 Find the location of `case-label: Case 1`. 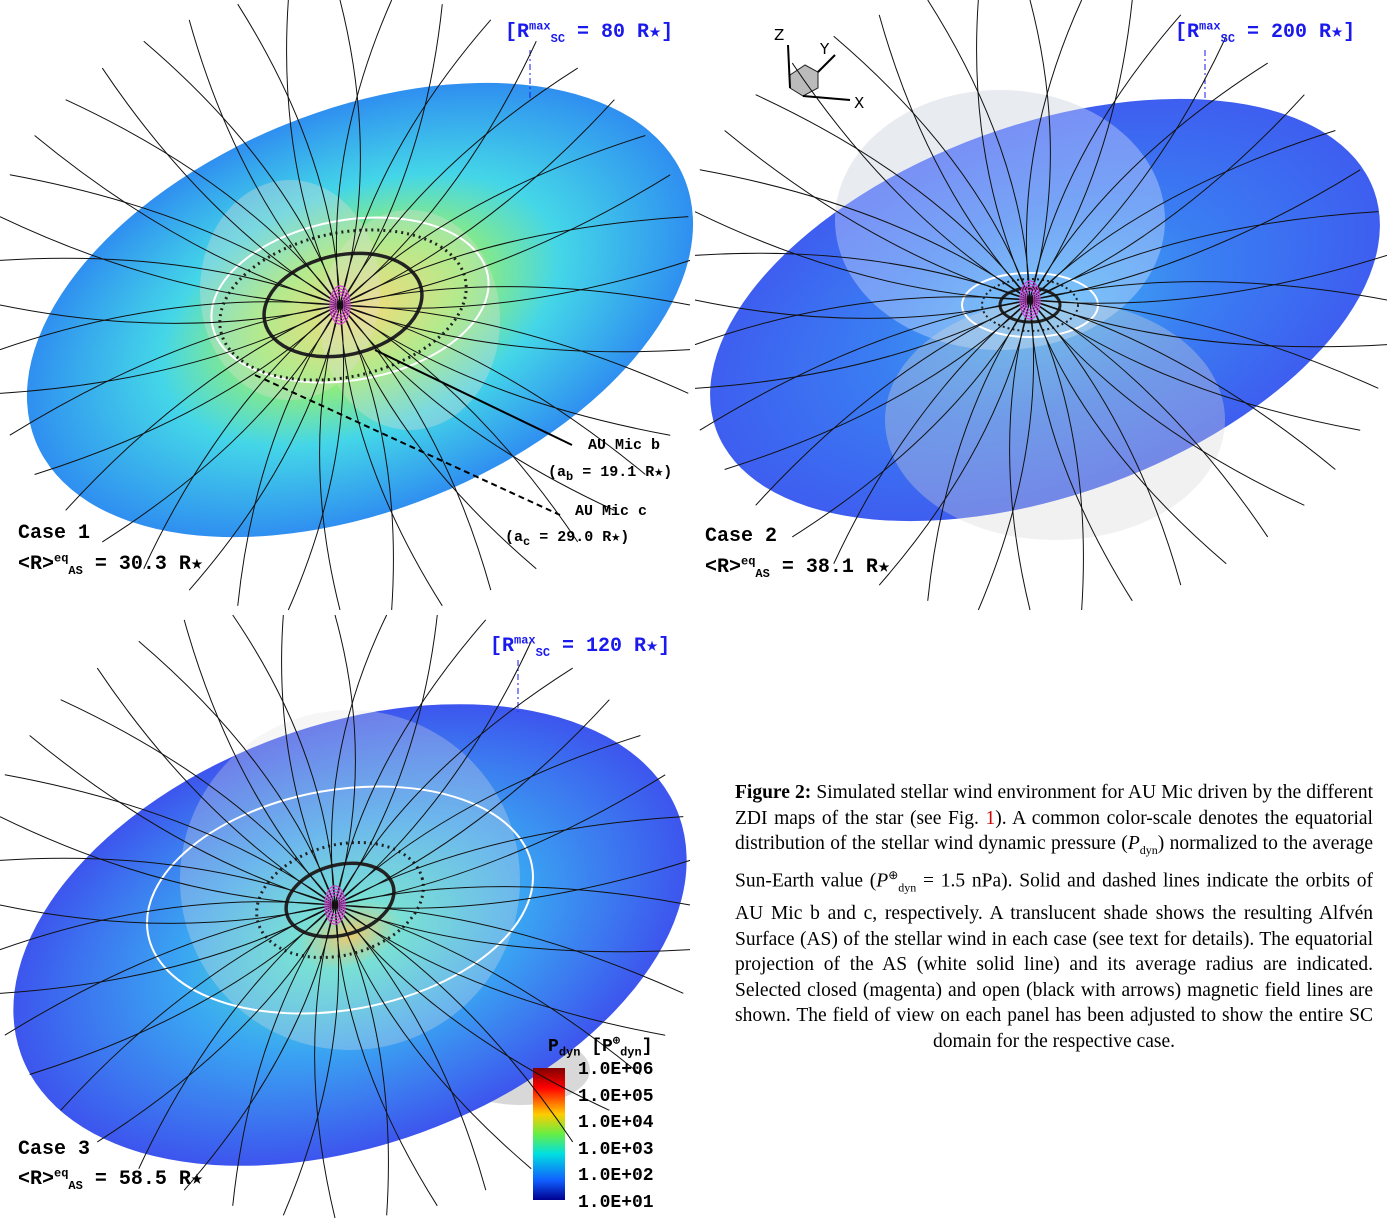

case-label: Case 1 is located at coordinates (54, 533).